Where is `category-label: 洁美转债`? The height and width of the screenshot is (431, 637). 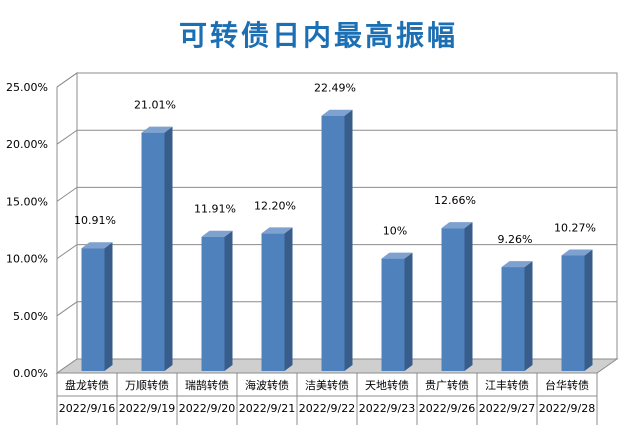
category-label: 洁美转债 is located at coordinates (327, 385).